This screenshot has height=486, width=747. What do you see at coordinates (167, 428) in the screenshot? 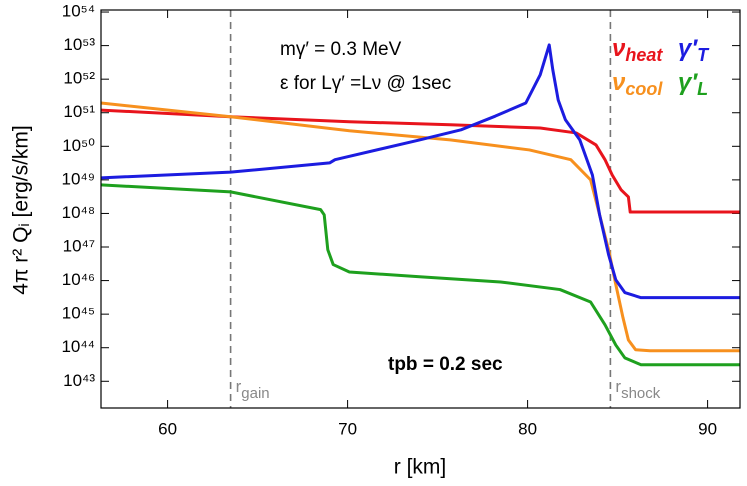
I see `x-tick-label: 60` at bounding box center [167, 428].